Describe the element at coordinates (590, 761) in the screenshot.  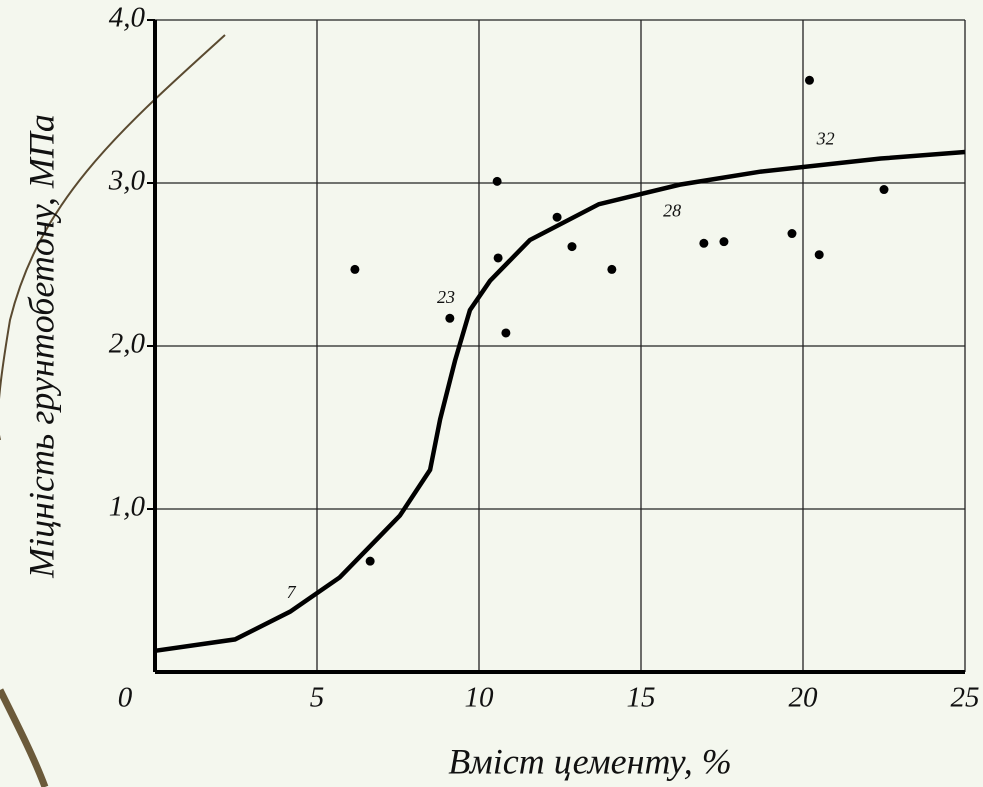
I see `x-axis-title: Вміст цементу, %` at that location.